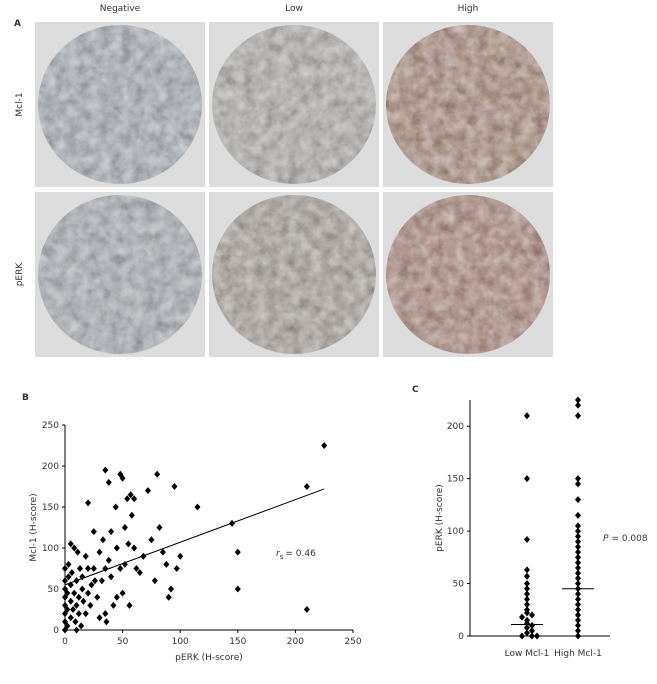  What do you see at coordinates (282, 557) in the screenshot?
I see `annotation-part: s` at bounding box center [282, 557].